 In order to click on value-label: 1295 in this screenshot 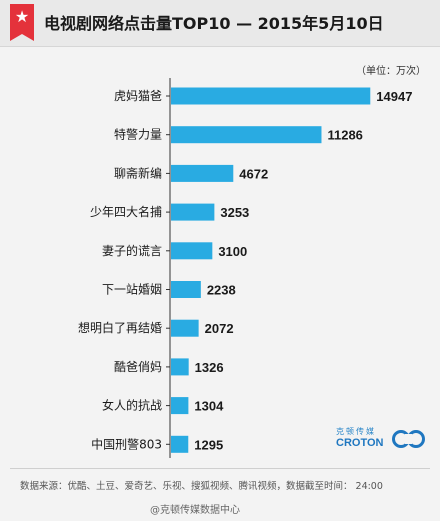, I will do `click(208, 444)`.